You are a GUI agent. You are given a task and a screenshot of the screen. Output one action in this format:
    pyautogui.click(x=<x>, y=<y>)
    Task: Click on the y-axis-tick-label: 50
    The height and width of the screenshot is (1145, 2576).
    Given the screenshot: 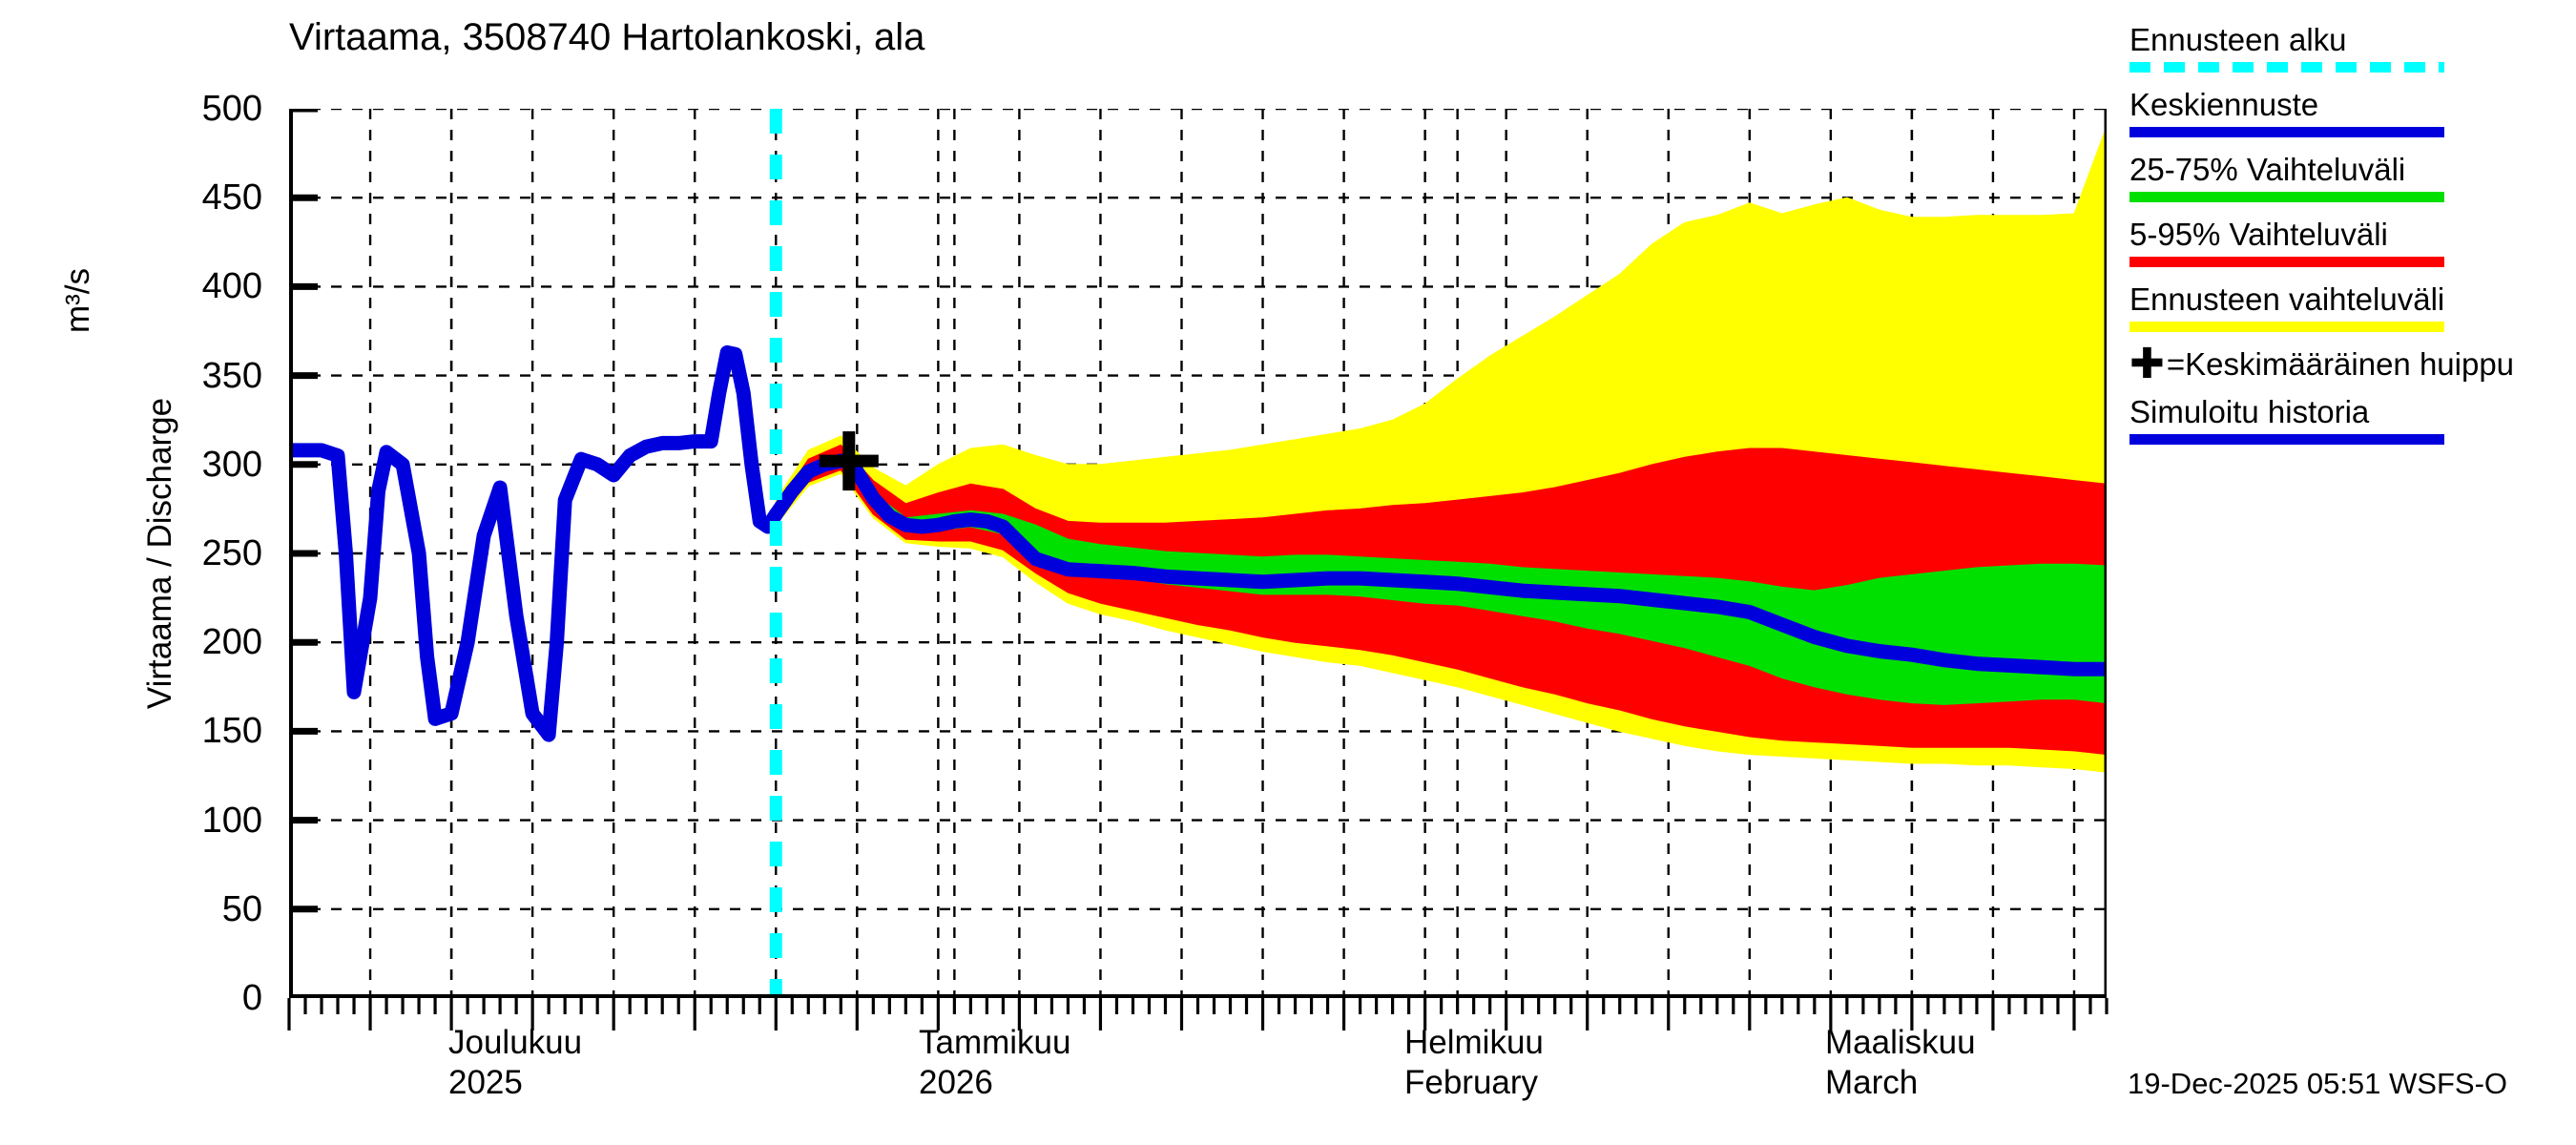 What is the action you would take?
    pyautogui.click(x=241, y=909)
    